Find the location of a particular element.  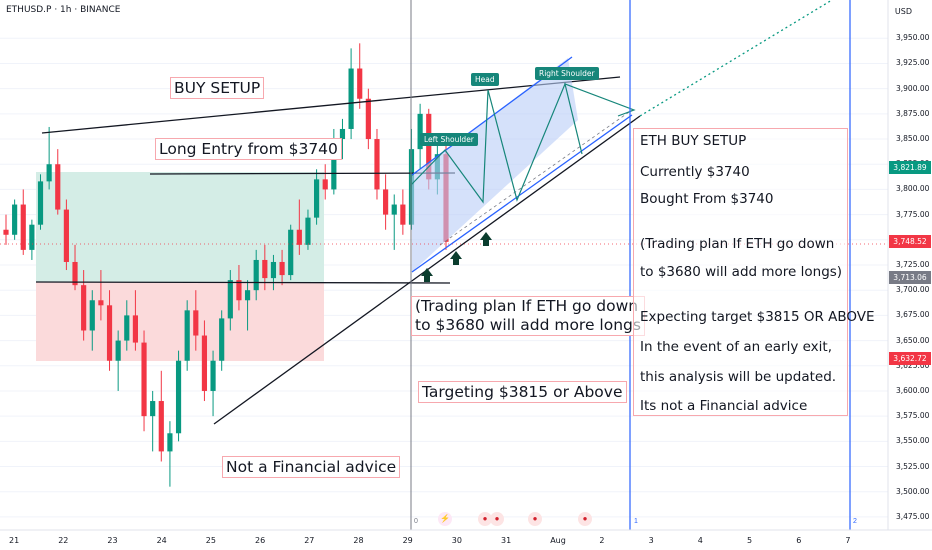

y-tick-label: 3,500.00 is located at coordinates (913, 491).